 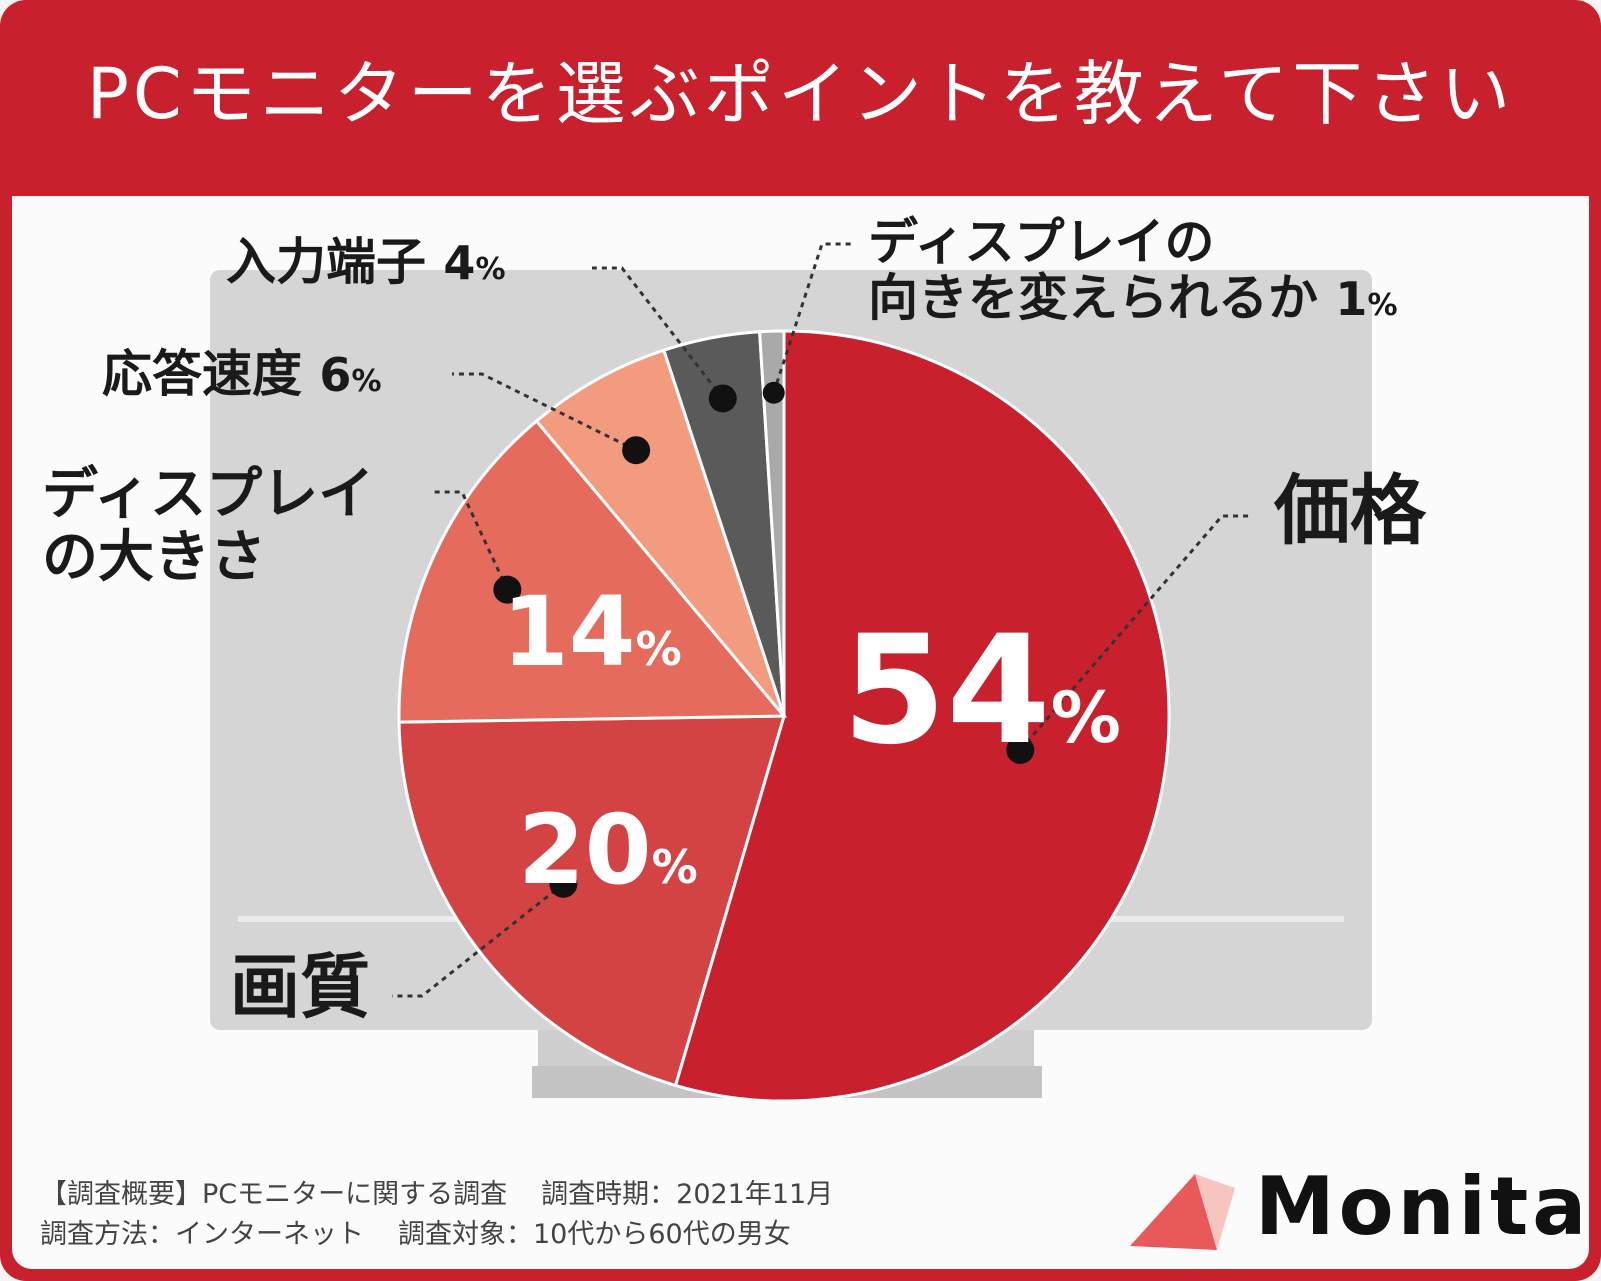 What do you see at coordinates (800, 94) in the screenshot?
I see `chart-title: PCモニターを選ぶポイントを教えて下さい` at bounding box center [800, 94].